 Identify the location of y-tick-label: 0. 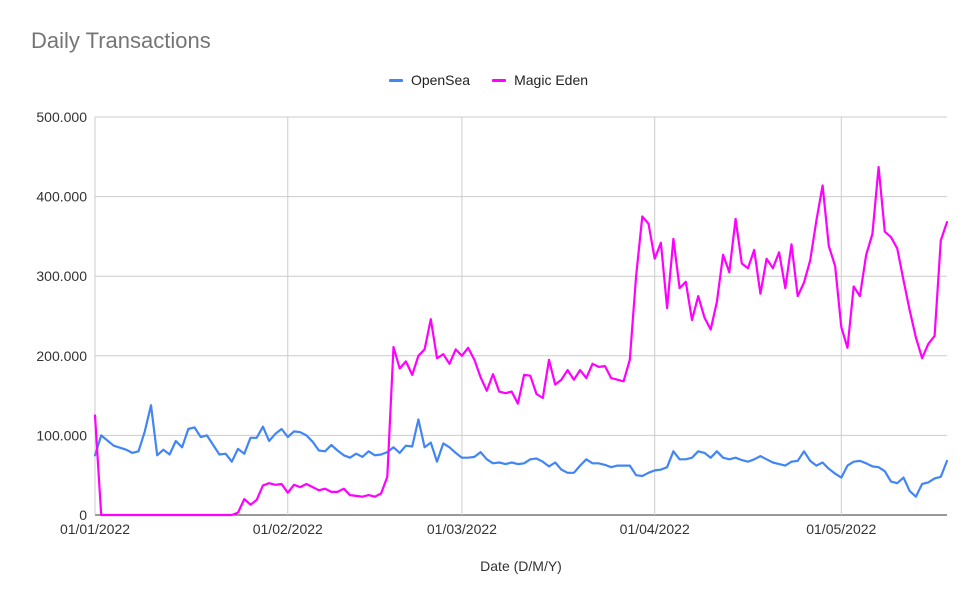
(83, 515).